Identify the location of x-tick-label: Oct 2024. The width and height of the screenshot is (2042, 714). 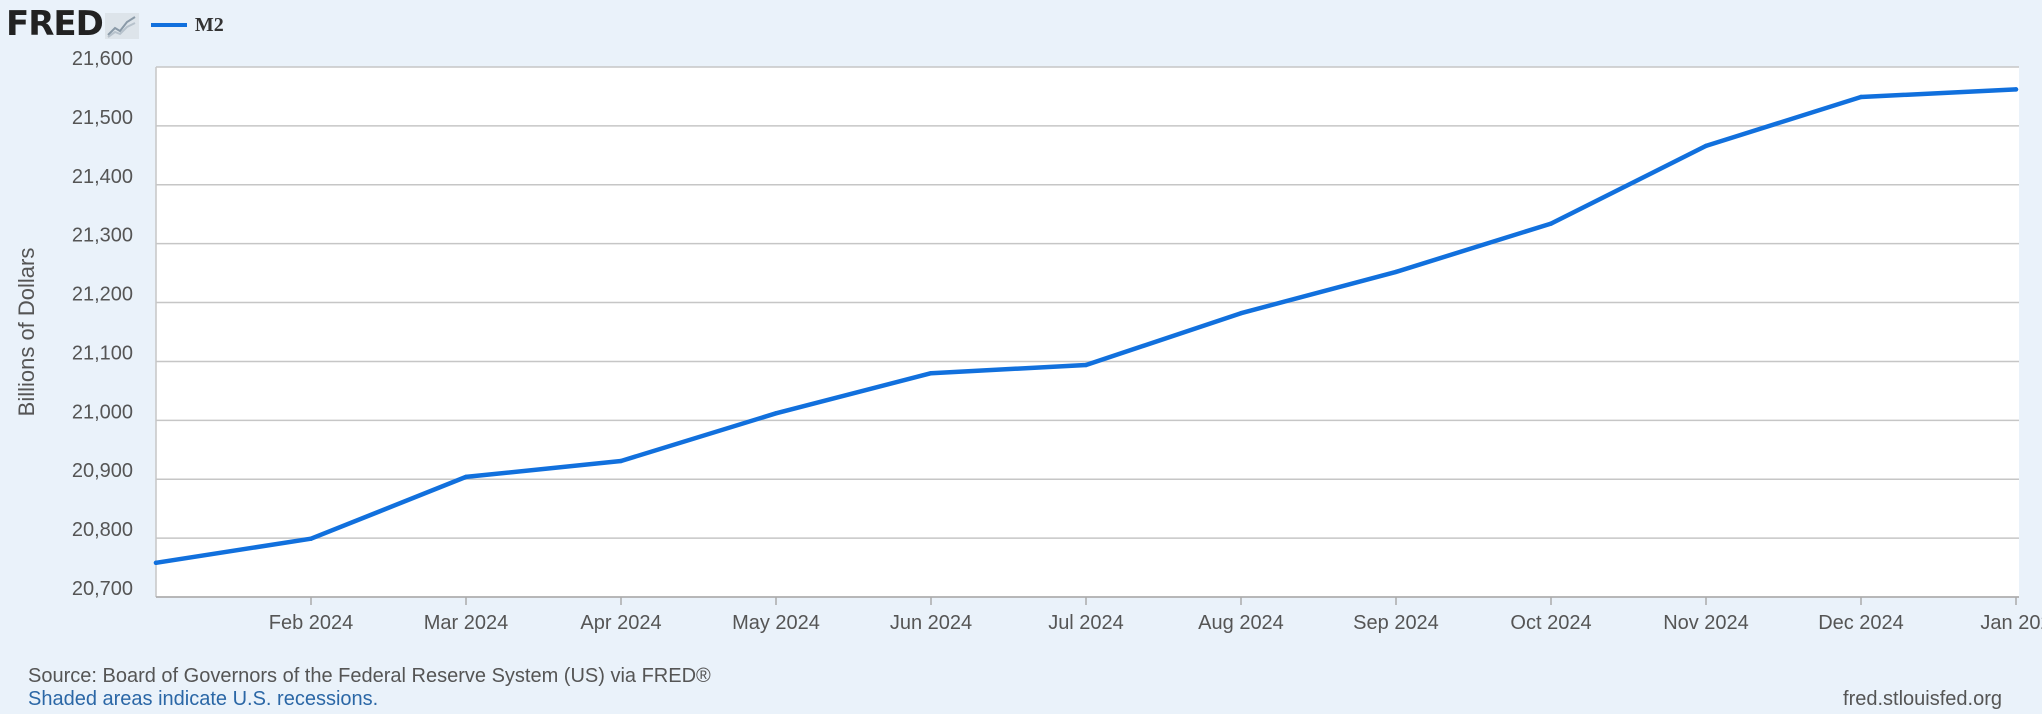
(1550, 623).